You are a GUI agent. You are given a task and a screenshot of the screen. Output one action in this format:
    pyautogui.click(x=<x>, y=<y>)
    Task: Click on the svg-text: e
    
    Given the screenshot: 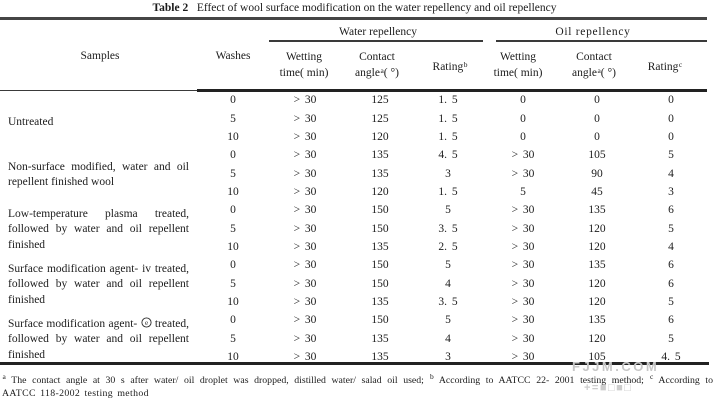 What is the action you would take?
    pyautogui.click(x=145, y=323)
    